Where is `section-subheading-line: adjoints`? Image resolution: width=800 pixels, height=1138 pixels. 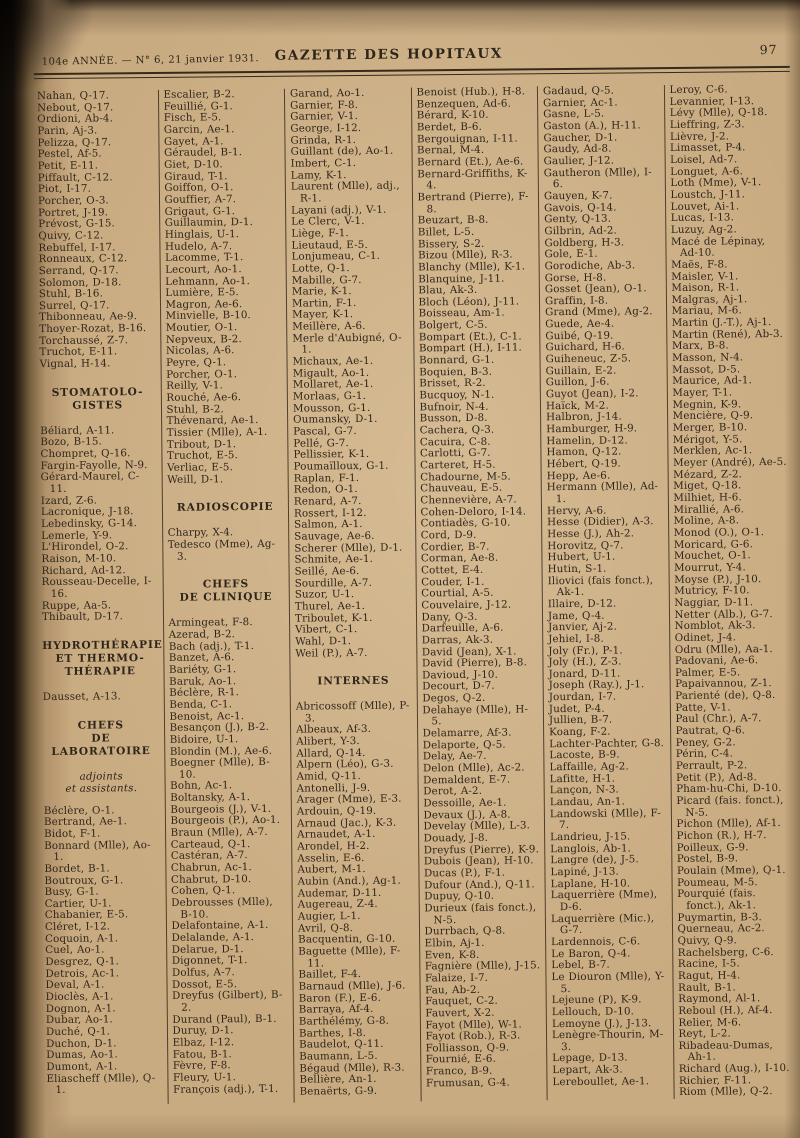
section-subheading-line: adjoints is located at coordinates (101, 776).